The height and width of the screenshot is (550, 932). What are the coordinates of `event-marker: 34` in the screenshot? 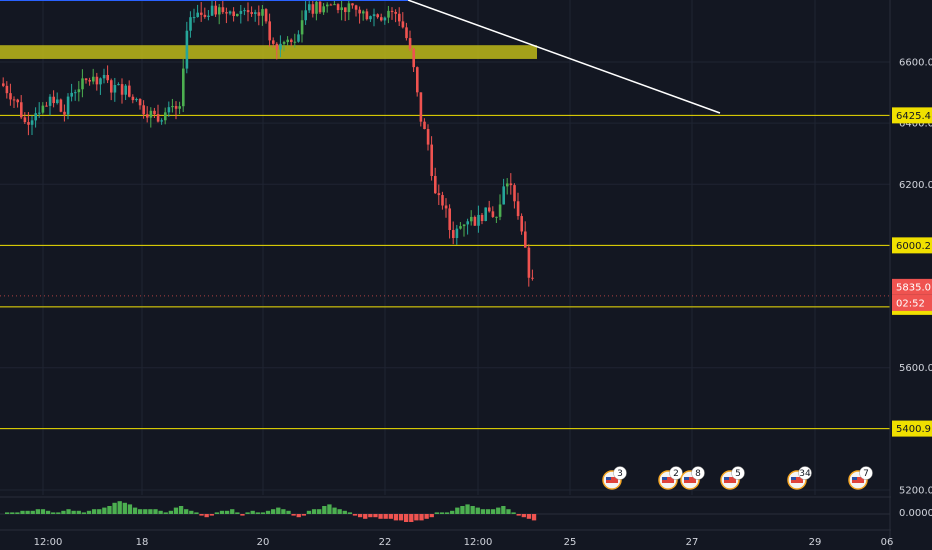 It's located at (799, 478).